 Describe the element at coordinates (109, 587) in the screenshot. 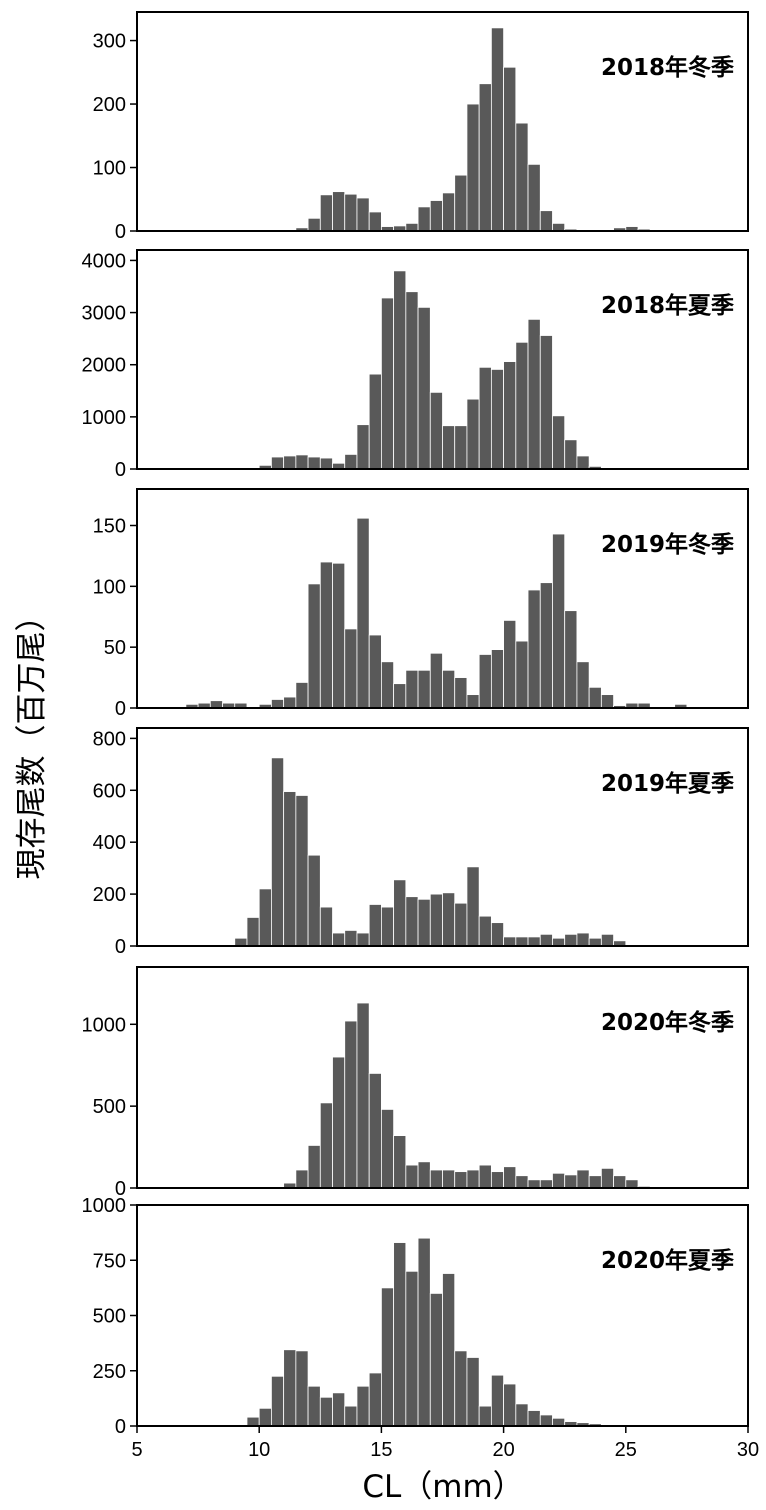

I see `y-tick-label: 100` at that location.